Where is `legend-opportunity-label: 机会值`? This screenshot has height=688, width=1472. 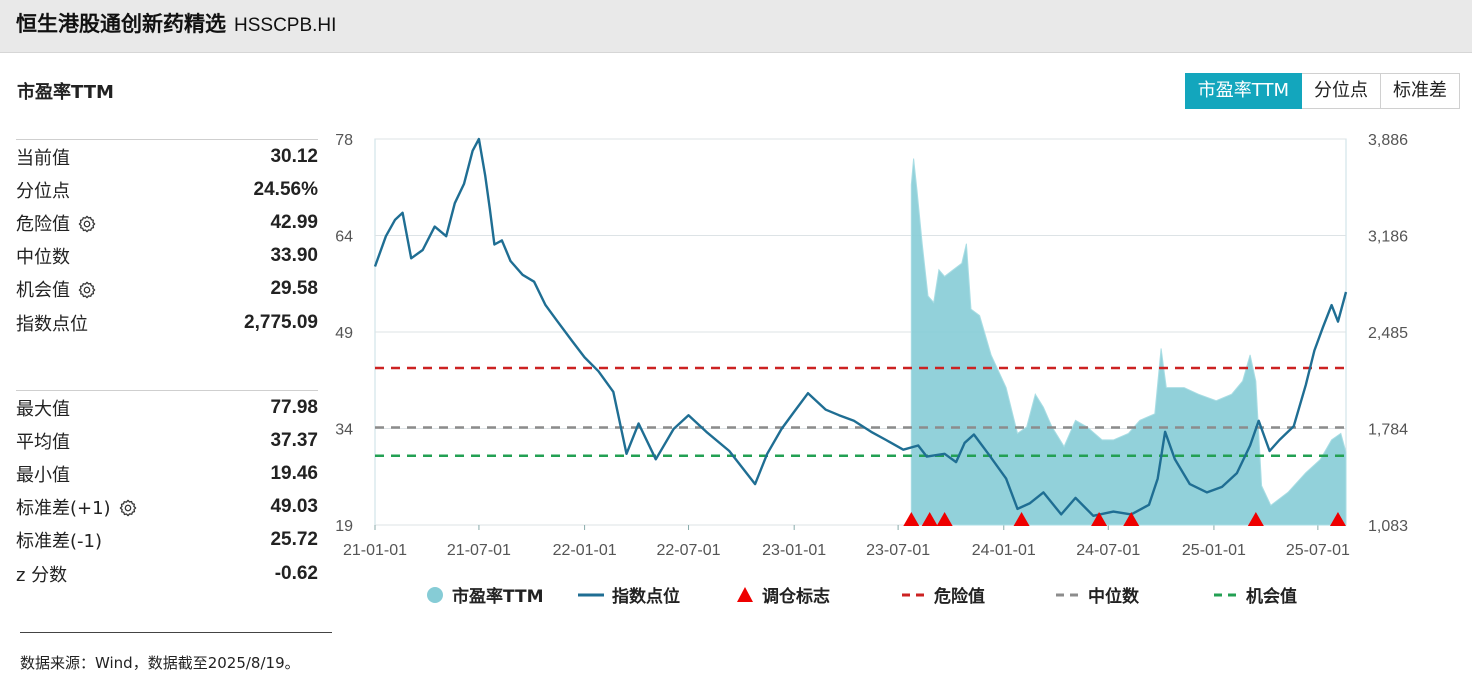
legend-opportunity-label: 机会值 is located at coordinates (1271, 597).